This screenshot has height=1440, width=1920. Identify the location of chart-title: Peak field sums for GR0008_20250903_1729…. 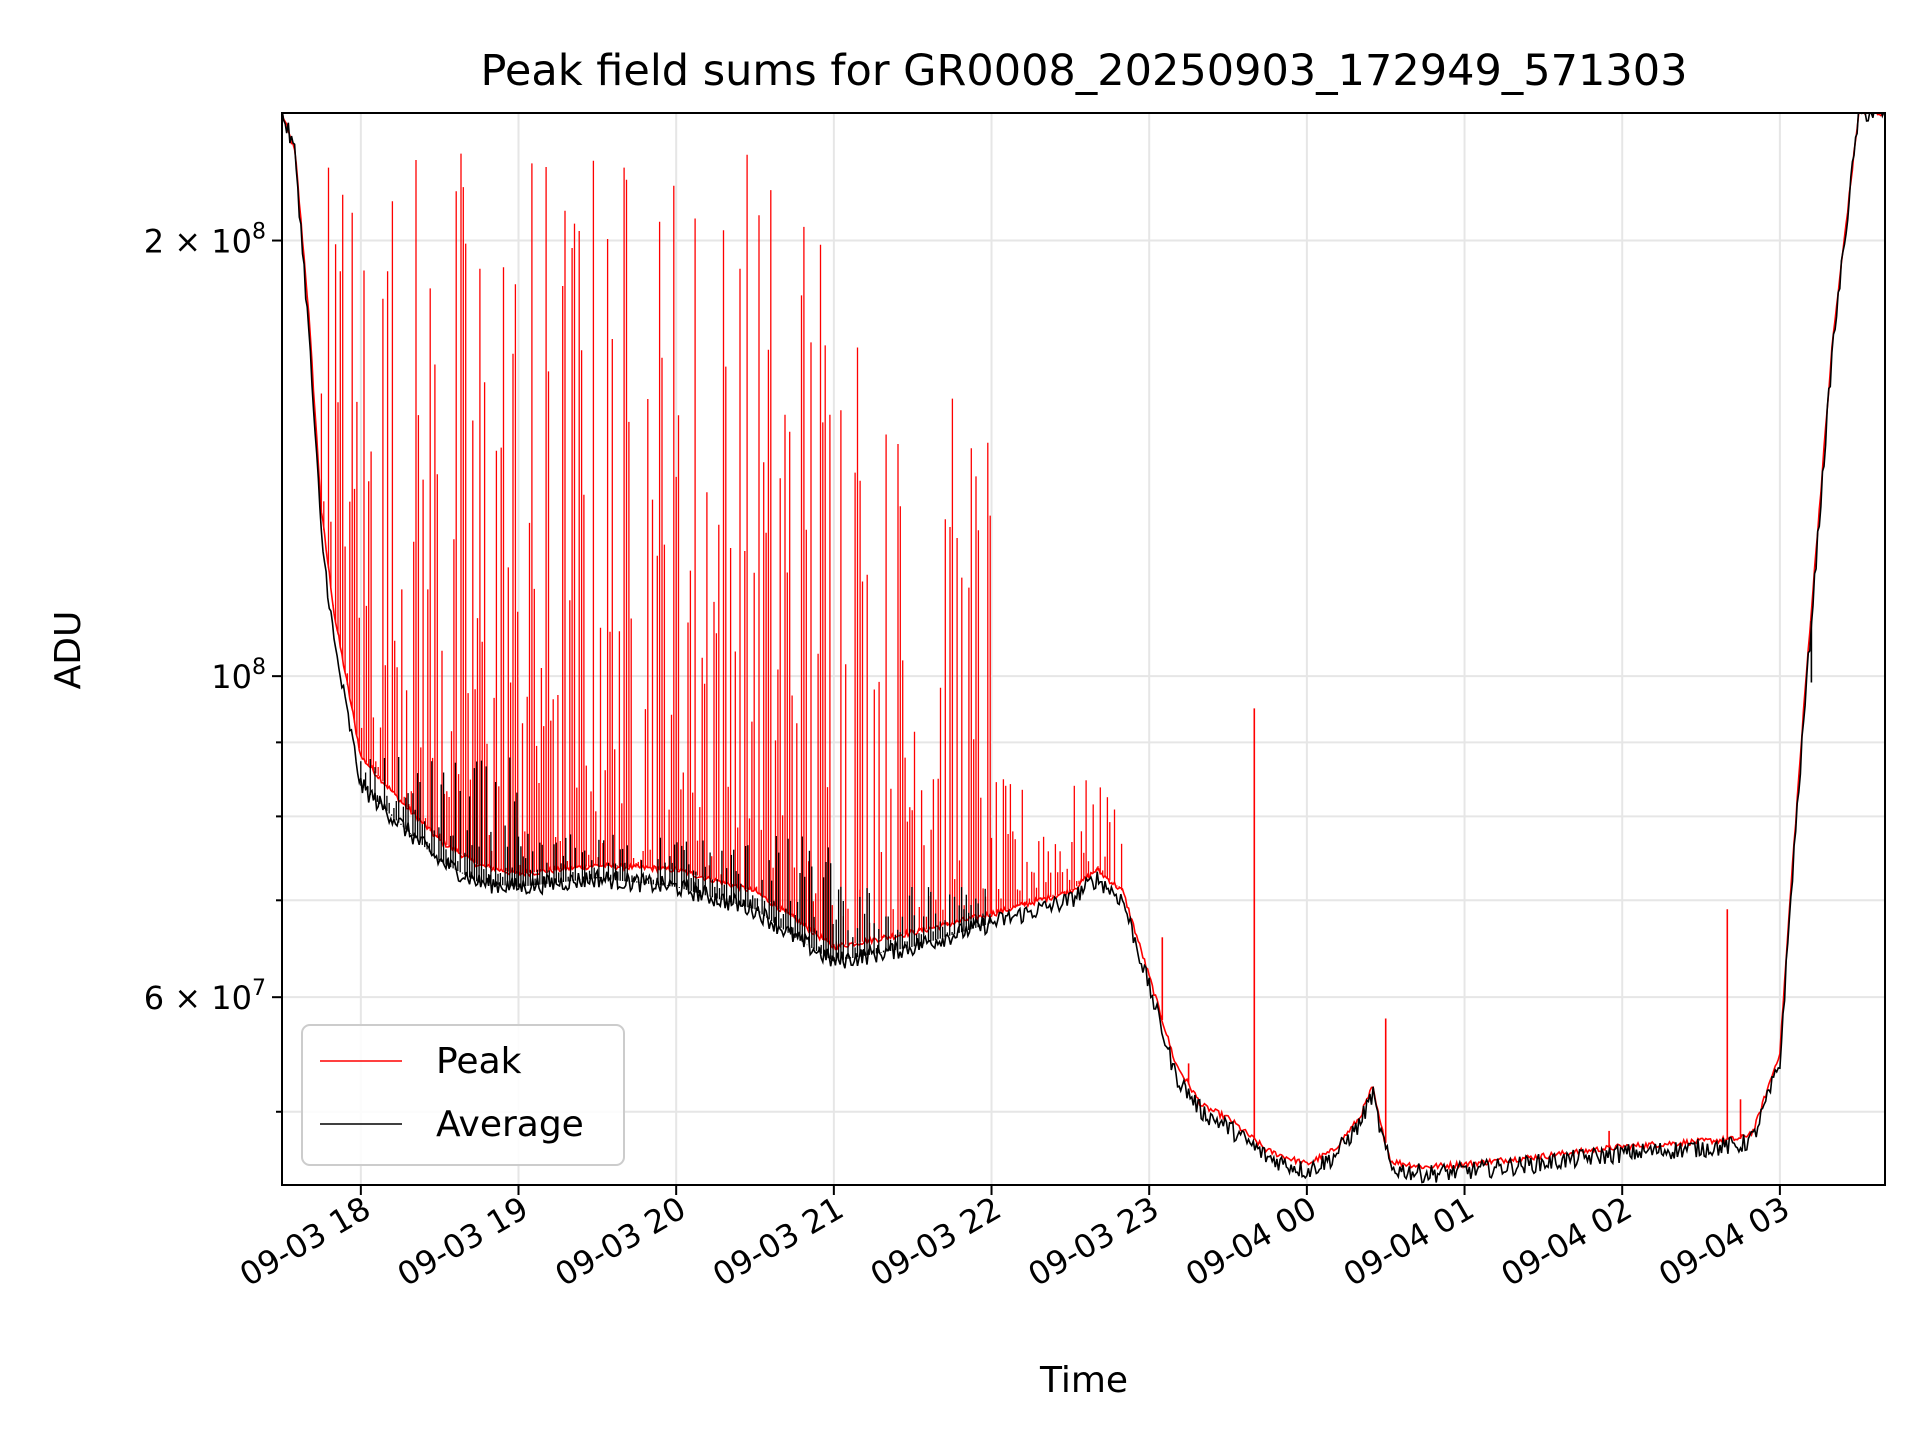
(1084, 71).